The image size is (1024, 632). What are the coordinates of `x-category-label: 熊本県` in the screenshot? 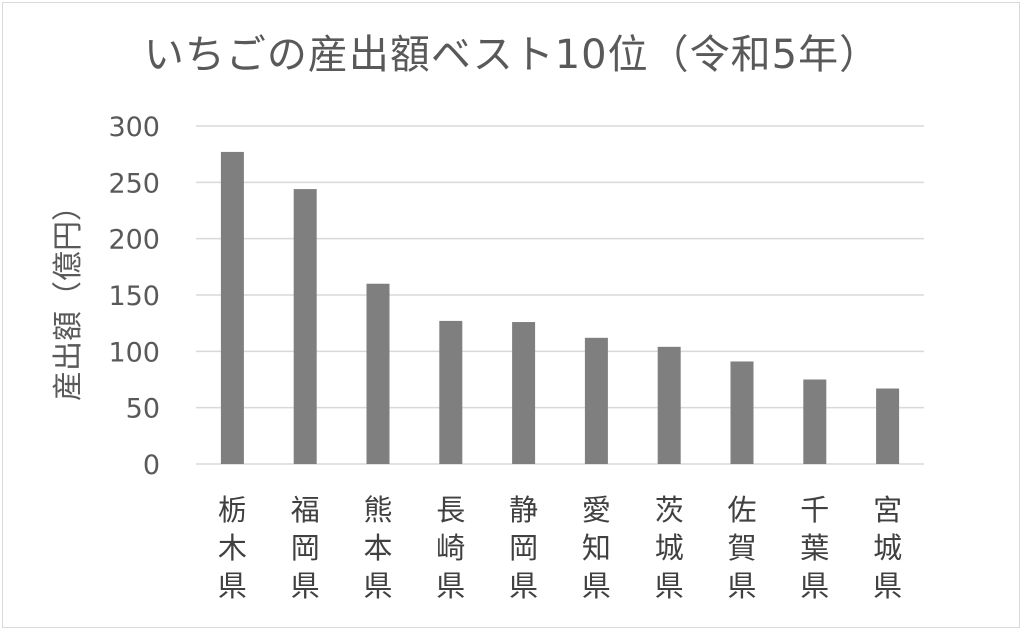 It's located at (377, 548).